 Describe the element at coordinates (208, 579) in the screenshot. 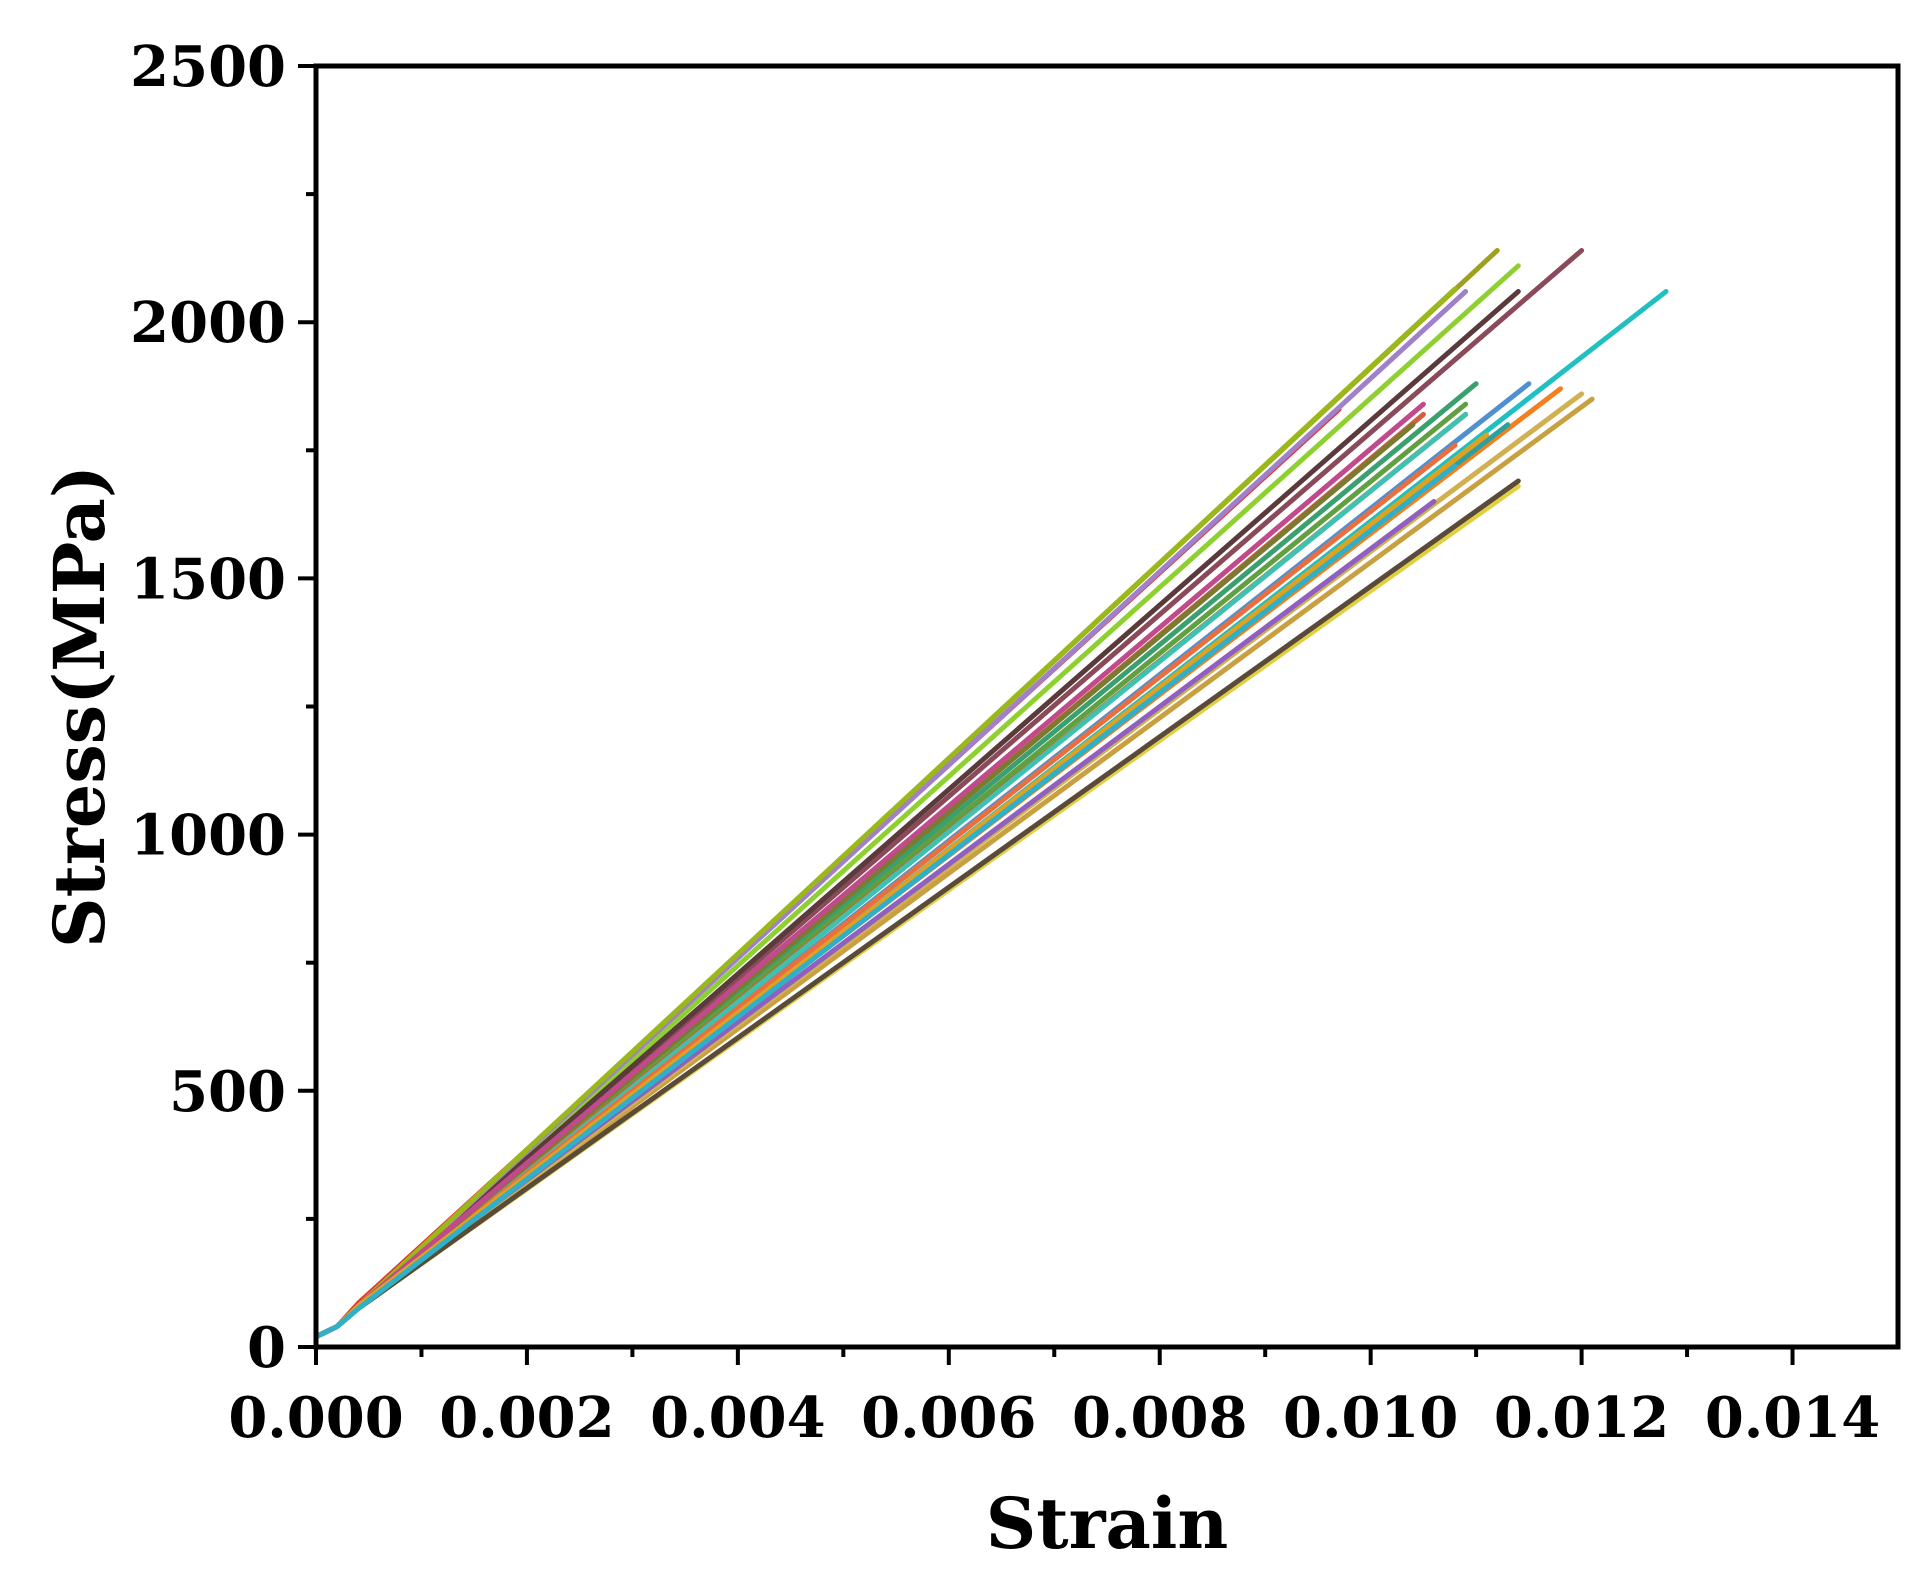

I see `y-tick-label: 1500` at that location.